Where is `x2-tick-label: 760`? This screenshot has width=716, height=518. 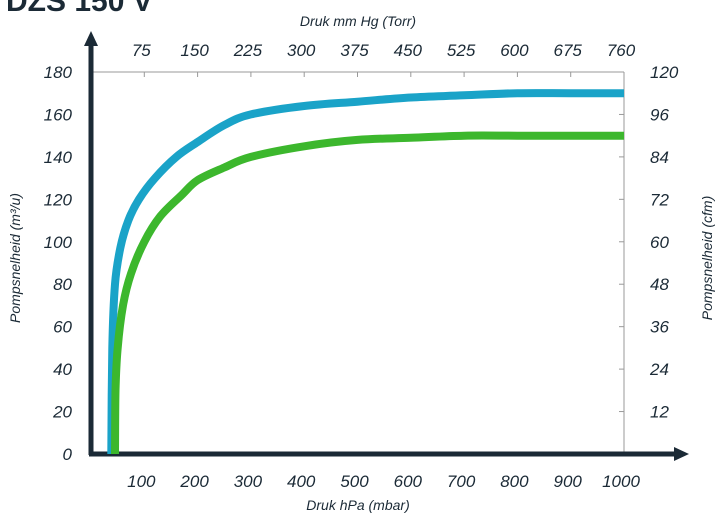 x2-tick-label: 760 is located at coordinates (621, 50).